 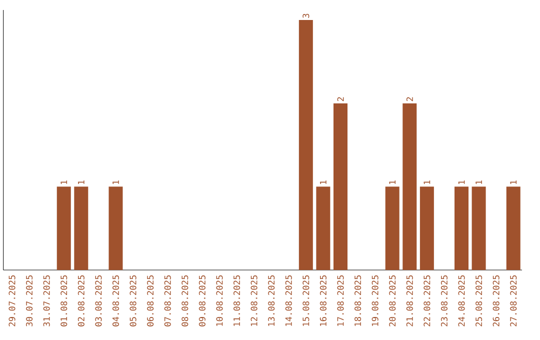 What do you see at coordinates (167, 300) in the screenshot?
I see `x-tick-label: 07.08.2025` at bounding box center [167, 300].